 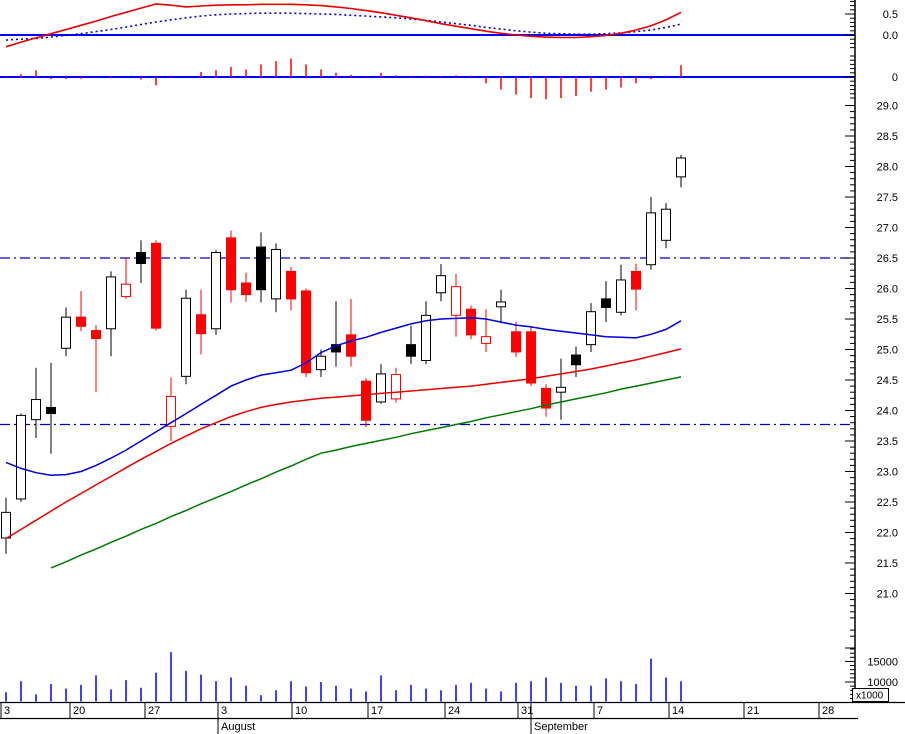 I want to click on price-axis-label: 29.0, so click(x=887, y=107).